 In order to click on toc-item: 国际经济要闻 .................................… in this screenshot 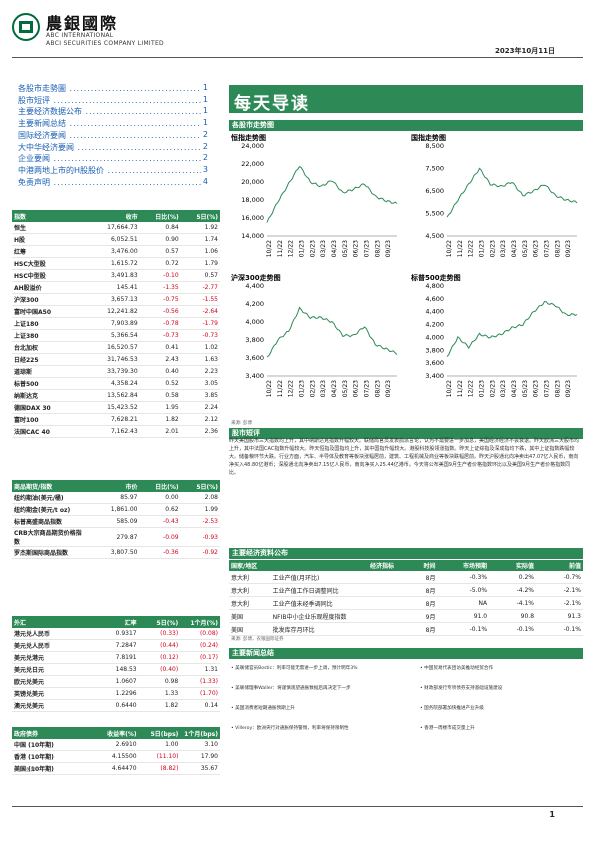, I will do `click(113, 135)`.